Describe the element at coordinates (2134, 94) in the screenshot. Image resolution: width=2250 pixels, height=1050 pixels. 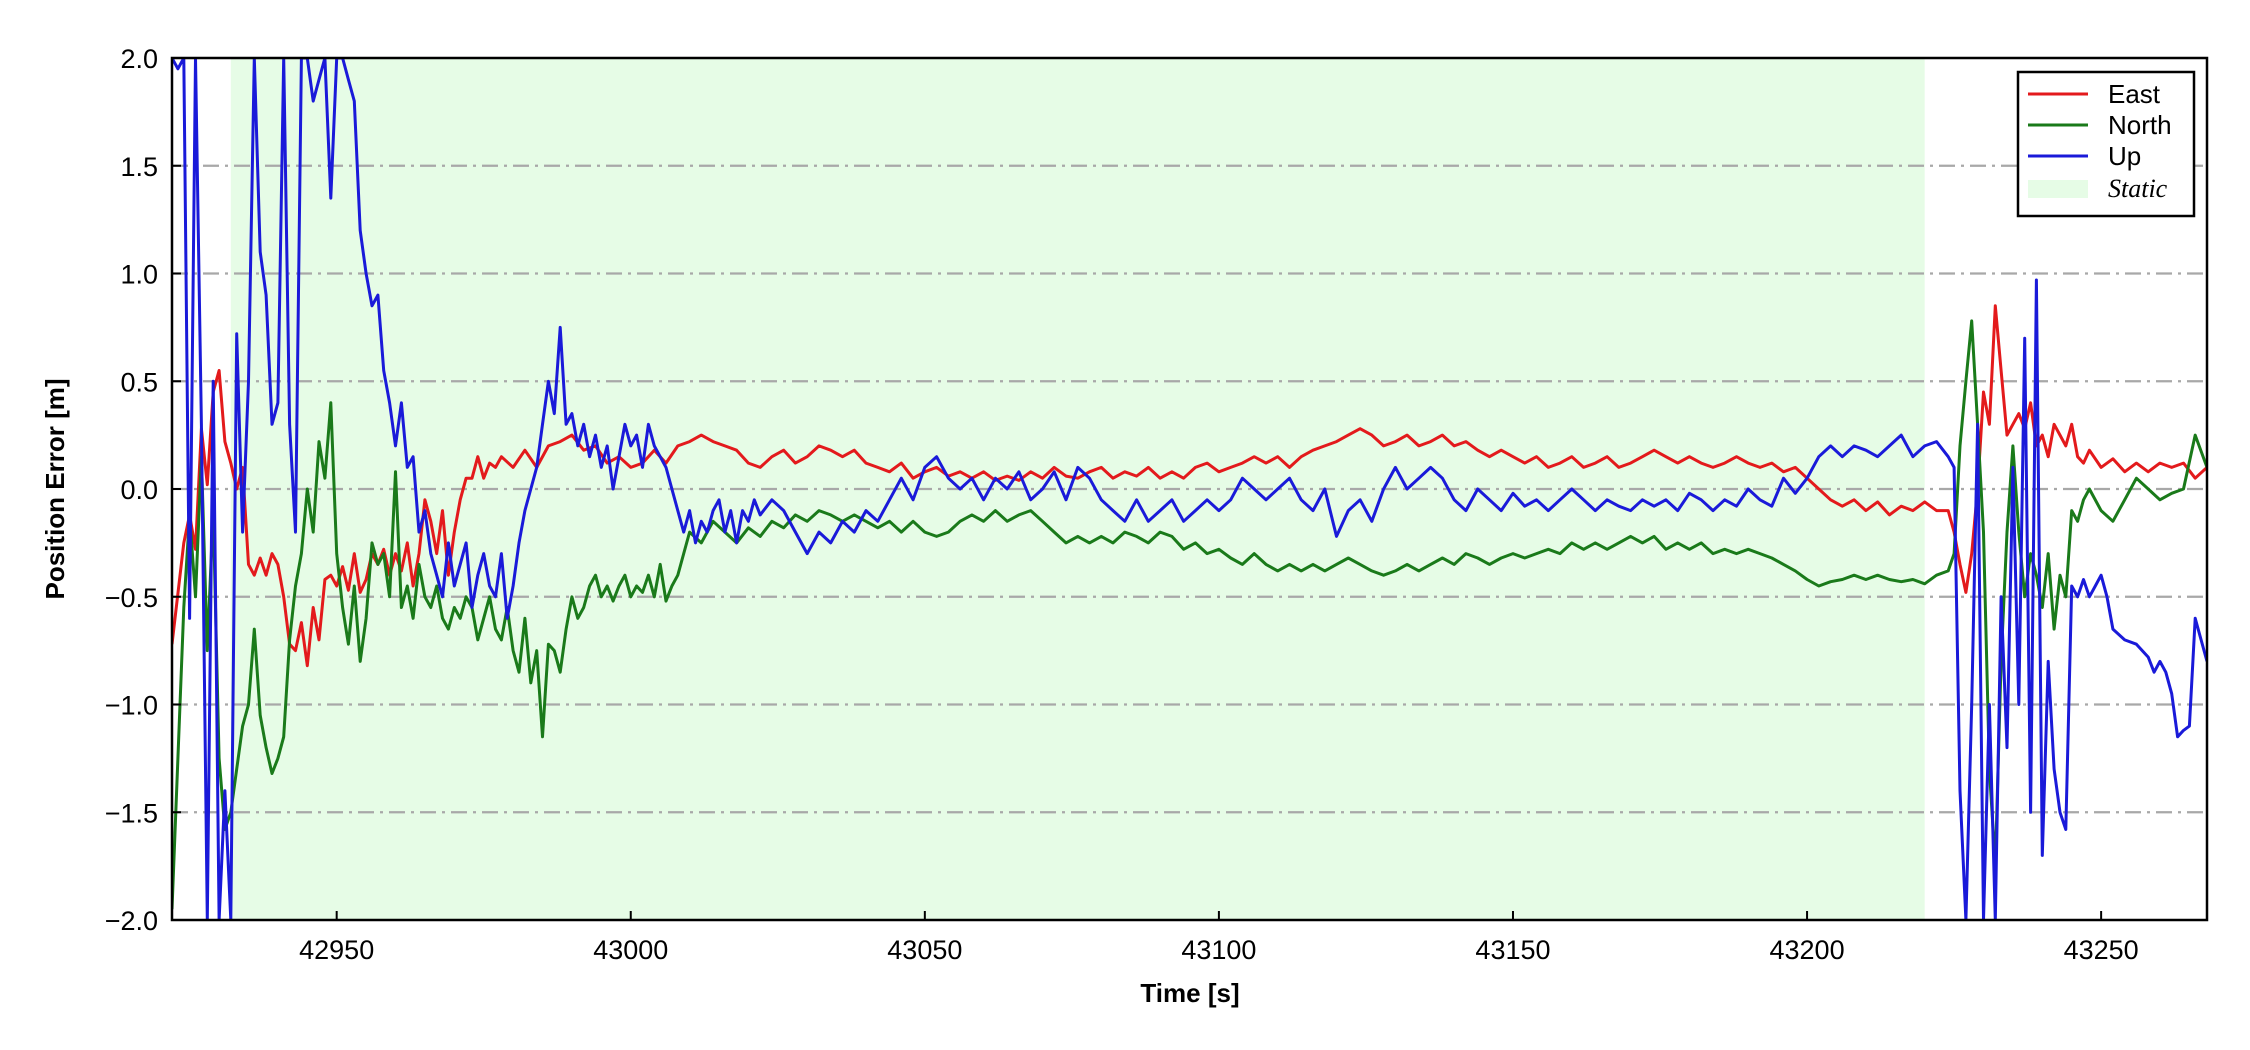
I see `legend-label-east: East` at that location.